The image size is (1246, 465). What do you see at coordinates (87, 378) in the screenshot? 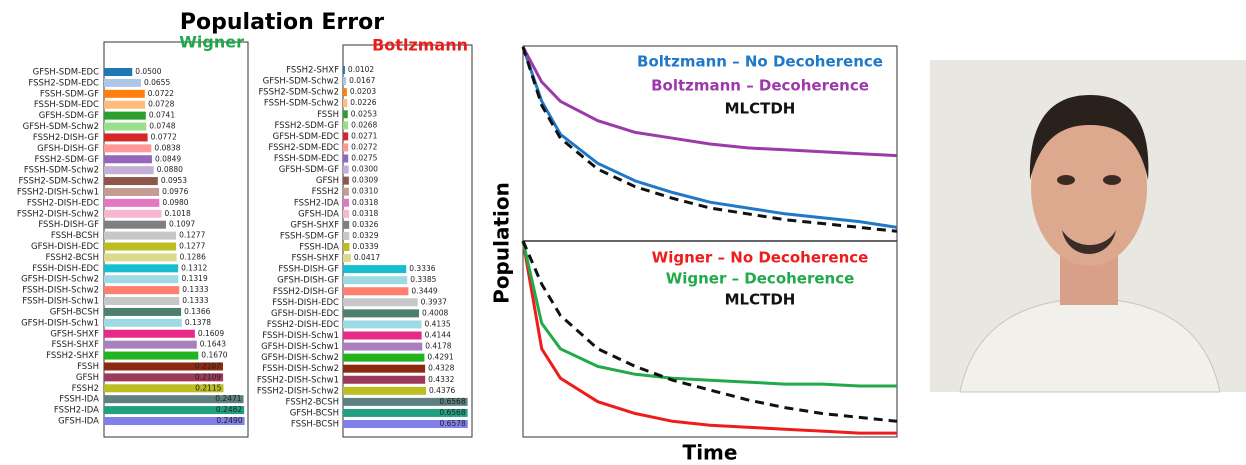
I see `y-tick-label: GFSH` at bounding box center [87, 378].